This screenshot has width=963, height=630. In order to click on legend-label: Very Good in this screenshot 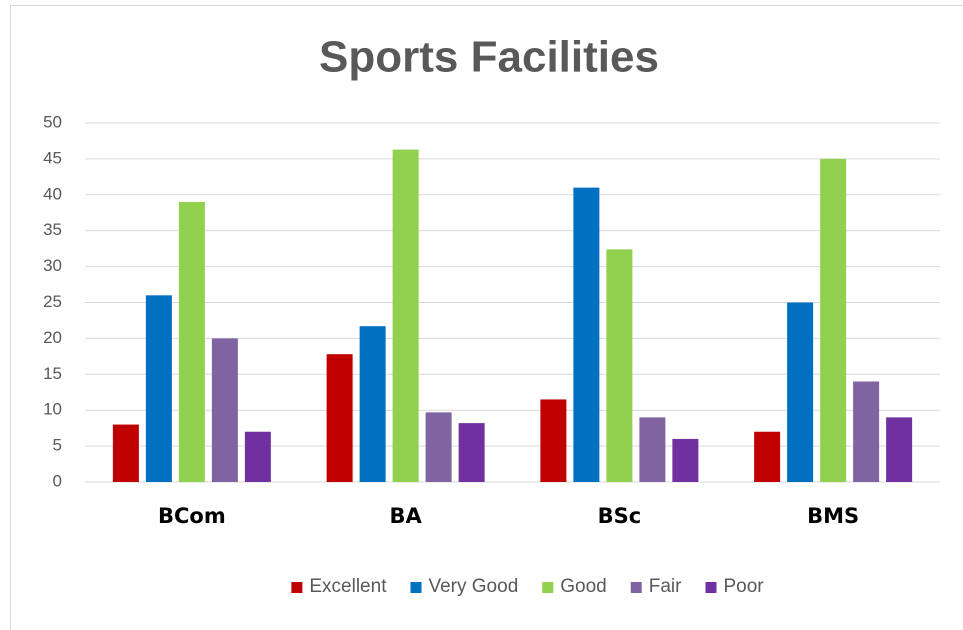, I will do `click(473, 586)`.